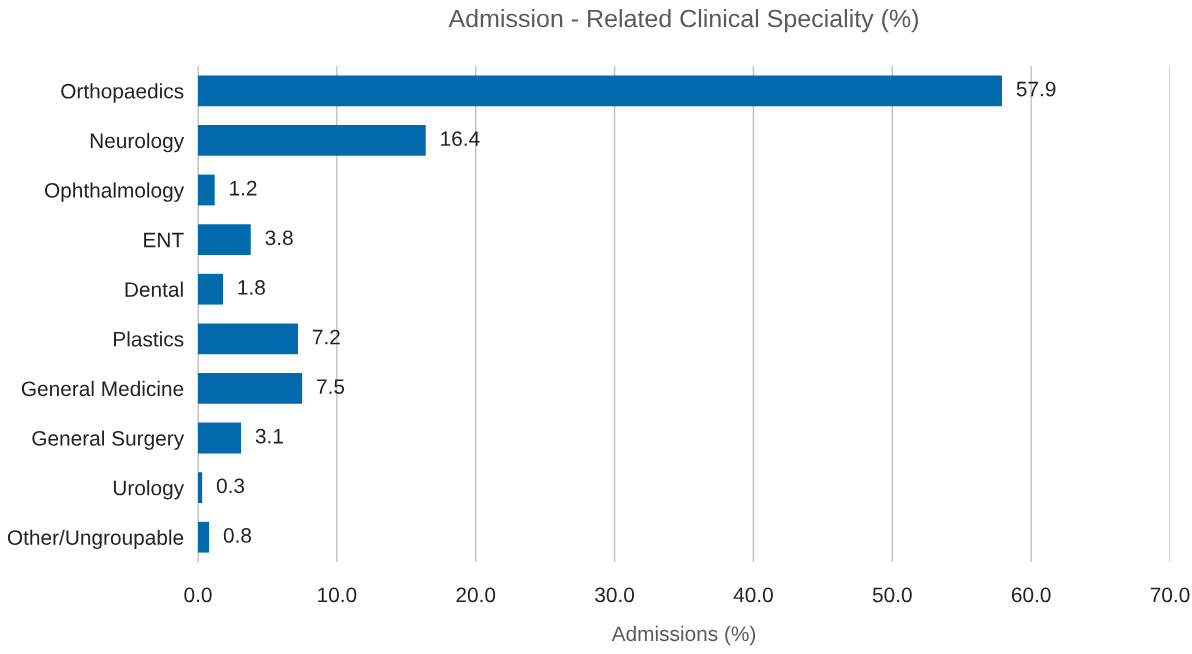 This screenshot has height=654, width=1192. Describe the element at coordinates (1036, 89) in the screenshot. I see `data-label: 57.9` at that location.